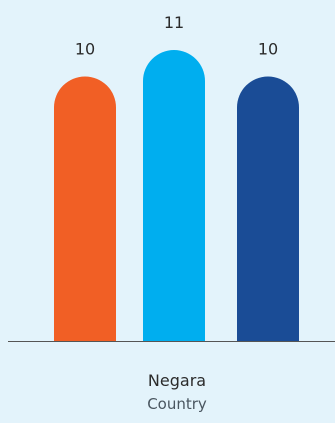  Describe the element at coordinates (177, 380) in the screenshot. I see `x-category-label: Negara` at that location.